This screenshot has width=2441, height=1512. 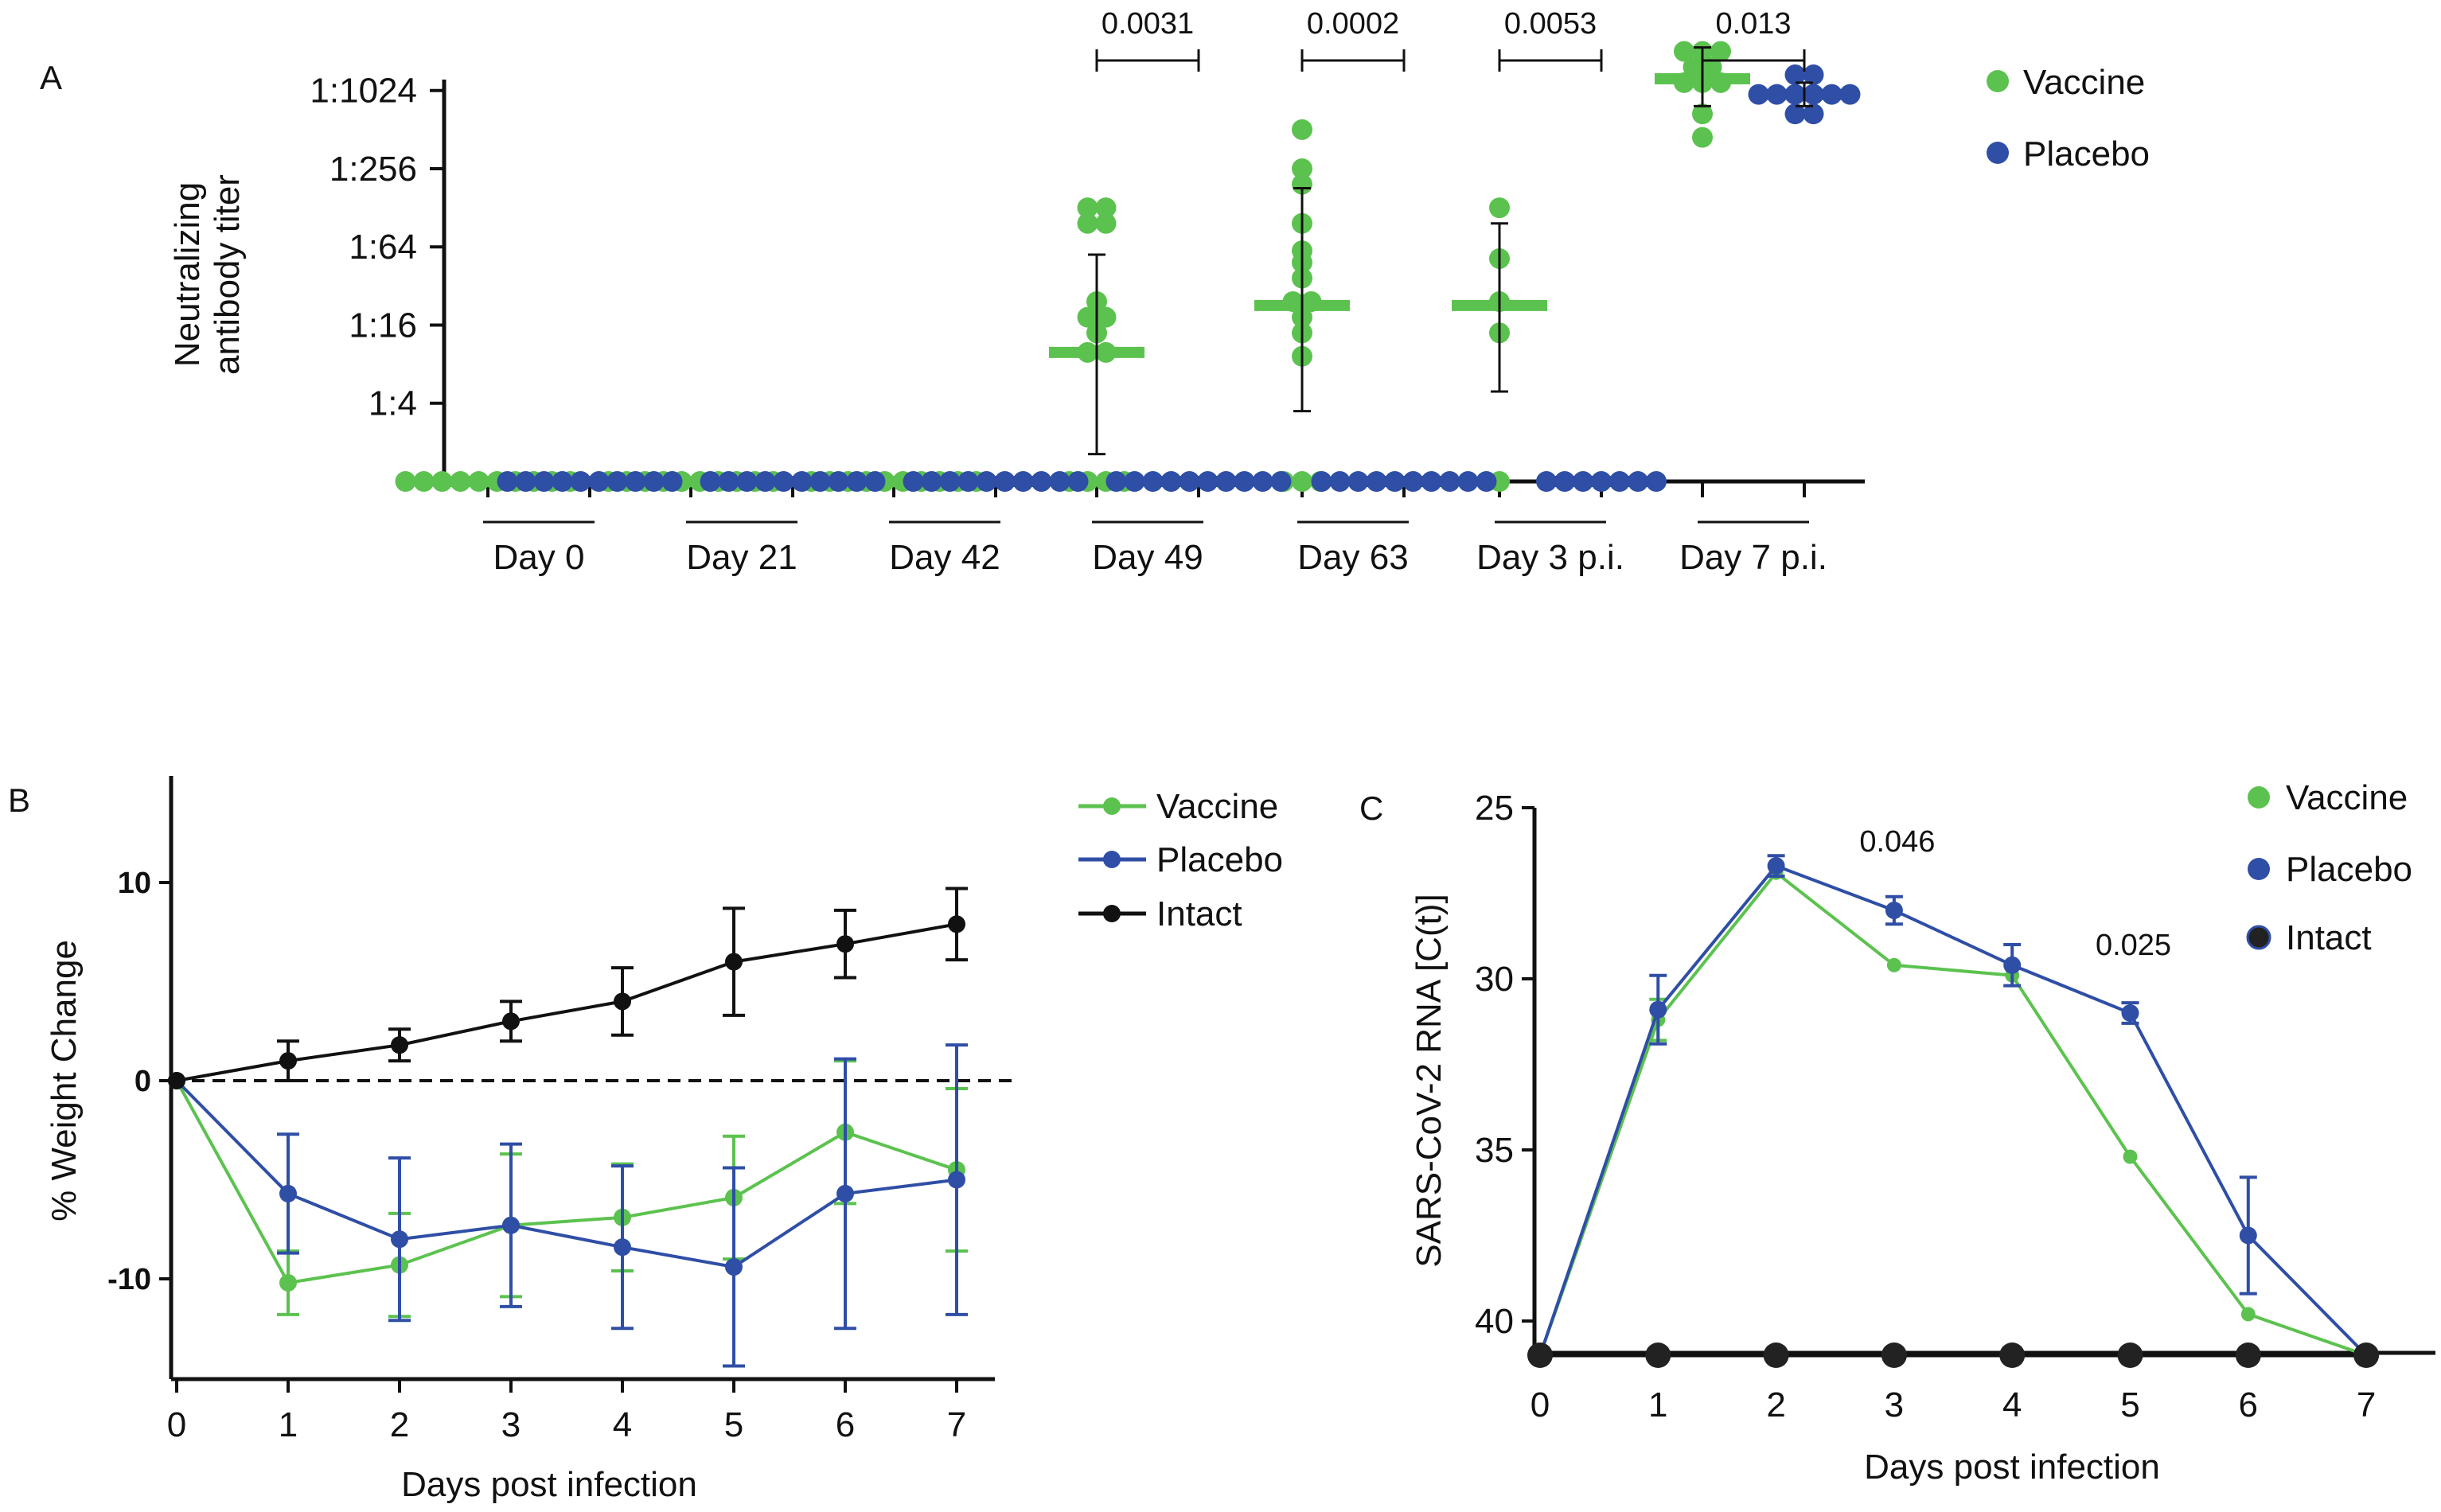 What do you see at coordinates (1550, 24) in the screenshot?
I see `p-value-label: 0.0053` at bounding box center [1550, 24].